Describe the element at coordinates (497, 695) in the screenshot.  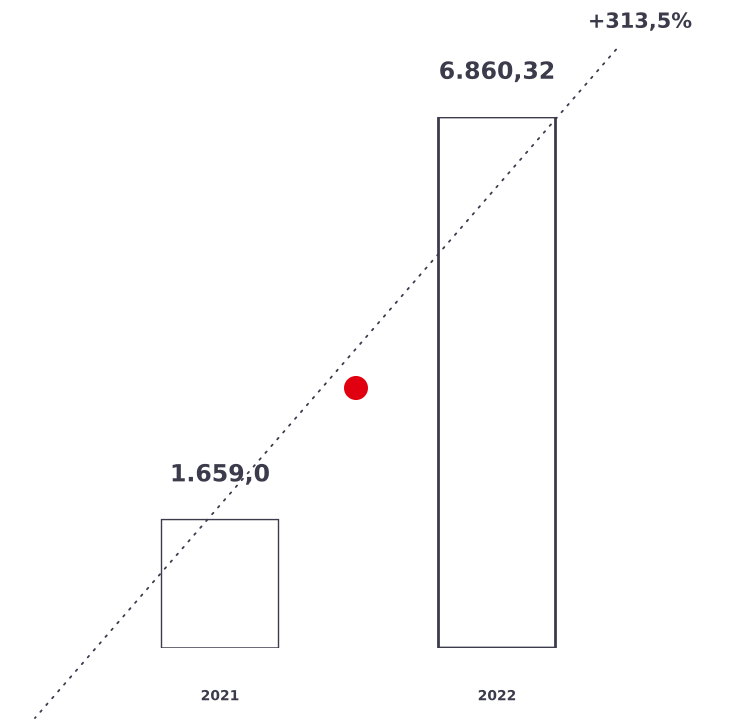
I see `x-tick-label: 2022` at that location.